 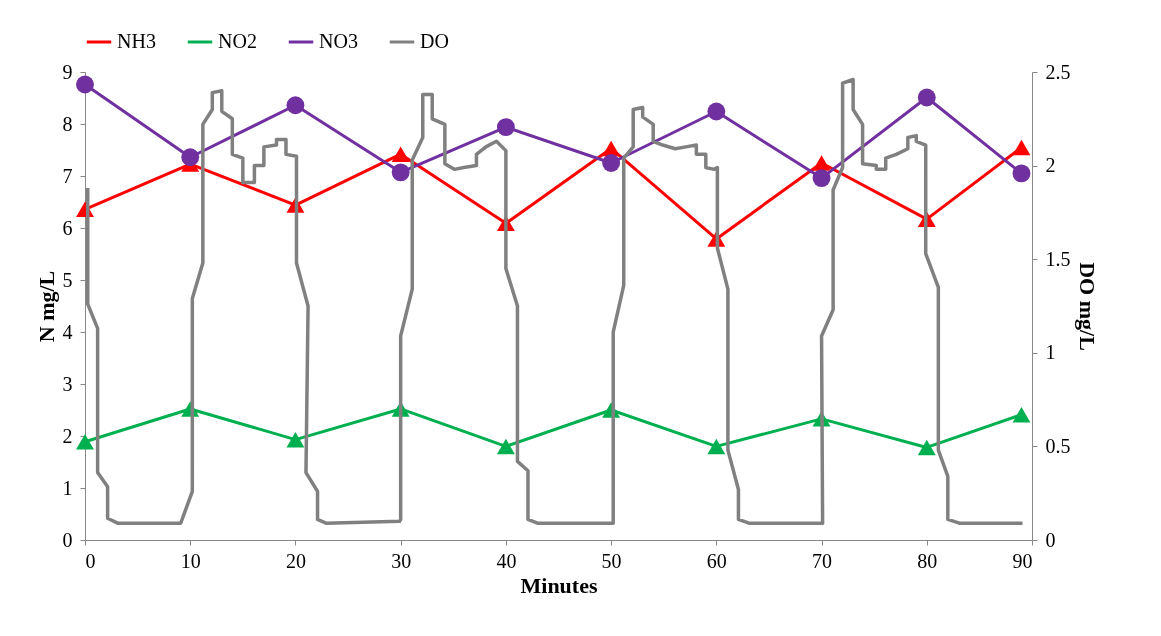 I want to click on y2-tick-label: 0, so click(x=1050, y=539).